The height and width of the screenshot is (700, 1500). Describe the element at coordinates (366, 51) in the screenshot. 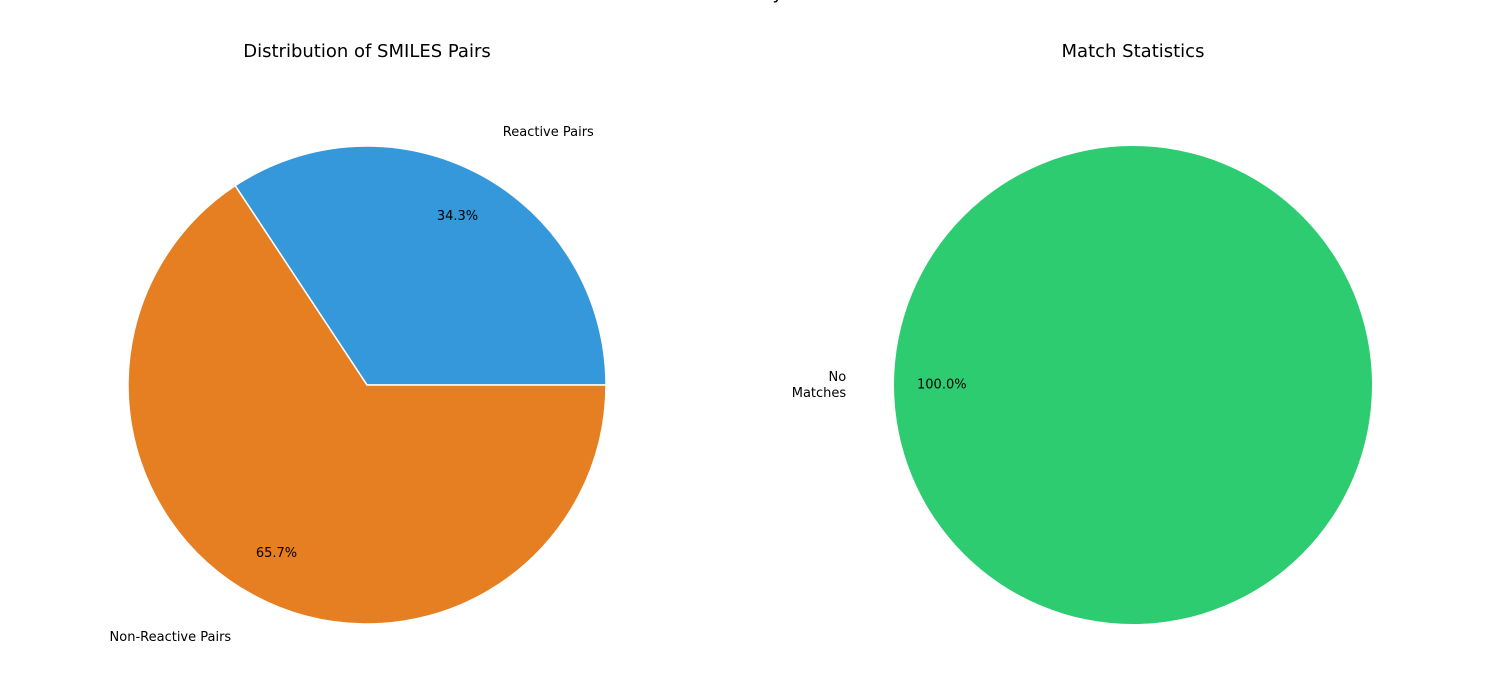

I see `chart-title: Distribution of SMILES Pairs` at that location.